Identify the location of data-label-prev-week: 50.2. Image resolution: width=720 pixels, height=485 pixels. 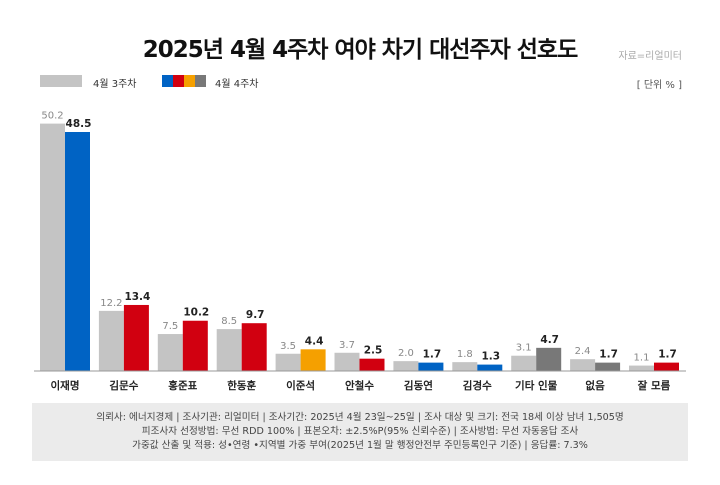
(52, 116).